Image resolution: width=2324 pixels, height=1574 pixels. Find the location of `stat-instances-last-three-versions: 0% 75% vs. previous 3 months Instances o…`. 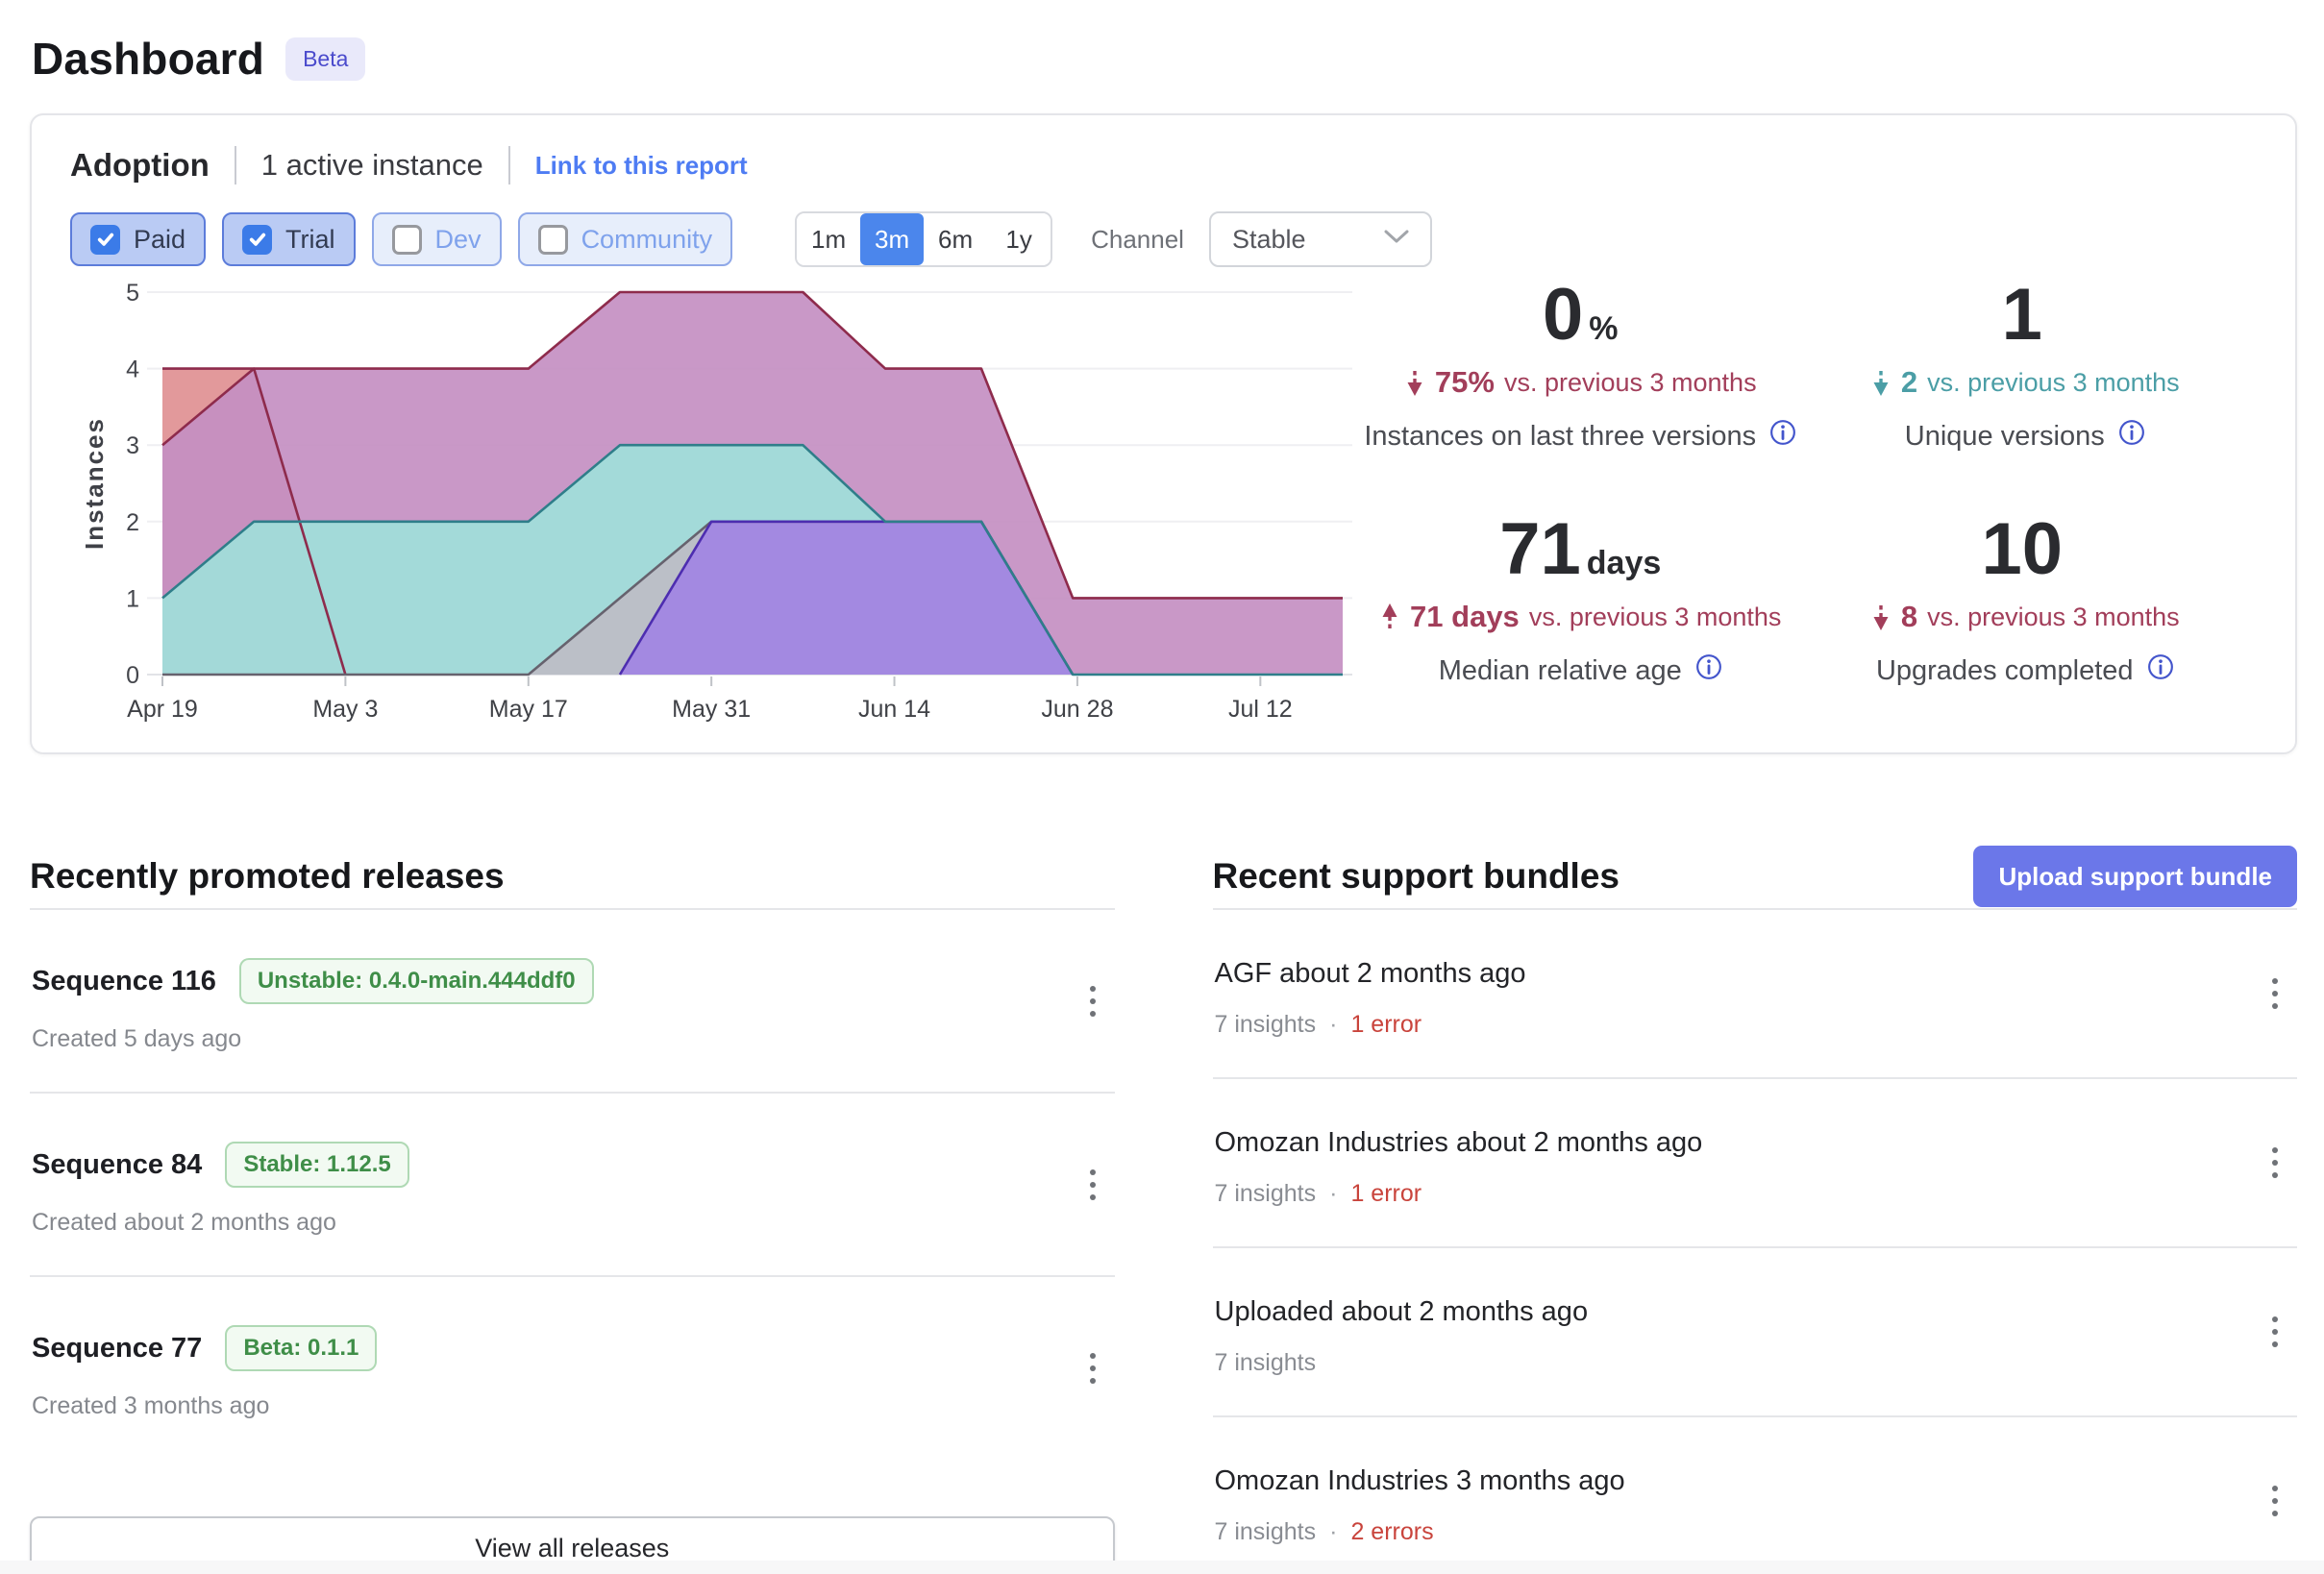

stat-instances-last-three-versions: 0% 75% vs. previous 3 months Instances o… is located at coordinates (1580, 366).